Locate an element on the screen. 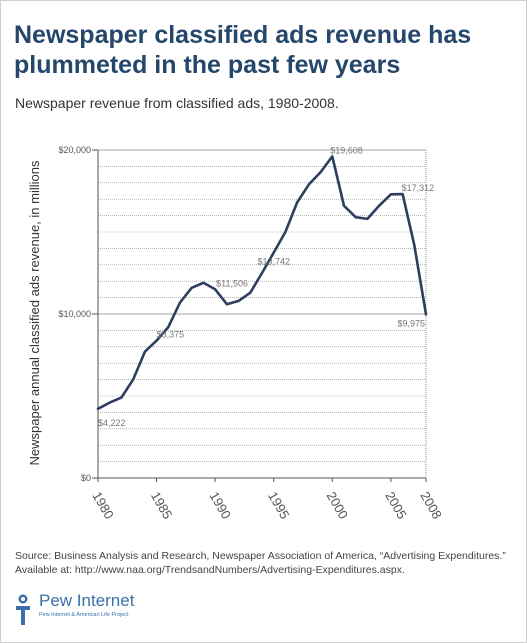 This screenshot has height=643, width=527. data-label: $17,312 is located at coordinates (418, 188).